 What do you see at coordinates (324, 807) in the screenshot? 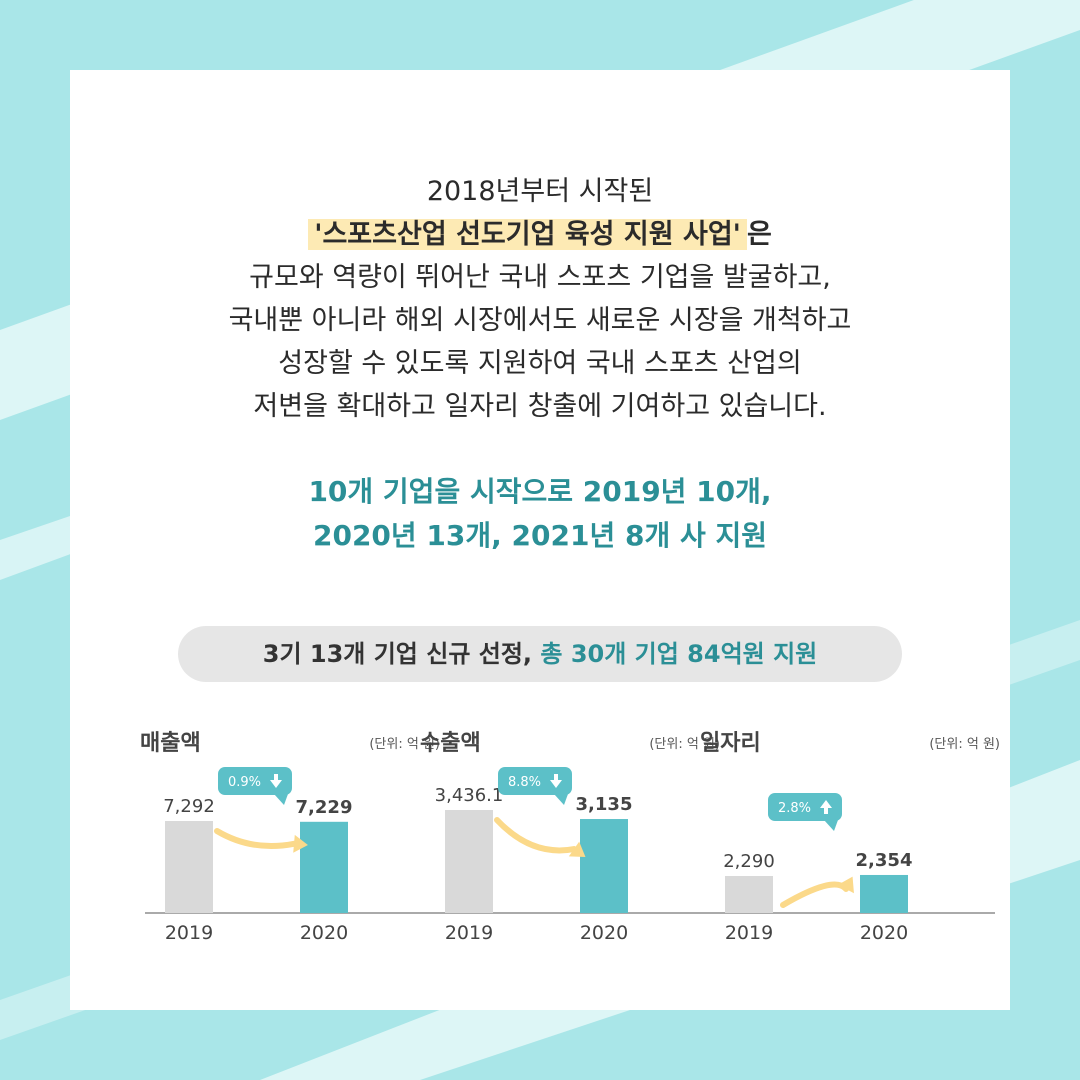
I see `value-label: 7,229` at bounding box center [324, 807].